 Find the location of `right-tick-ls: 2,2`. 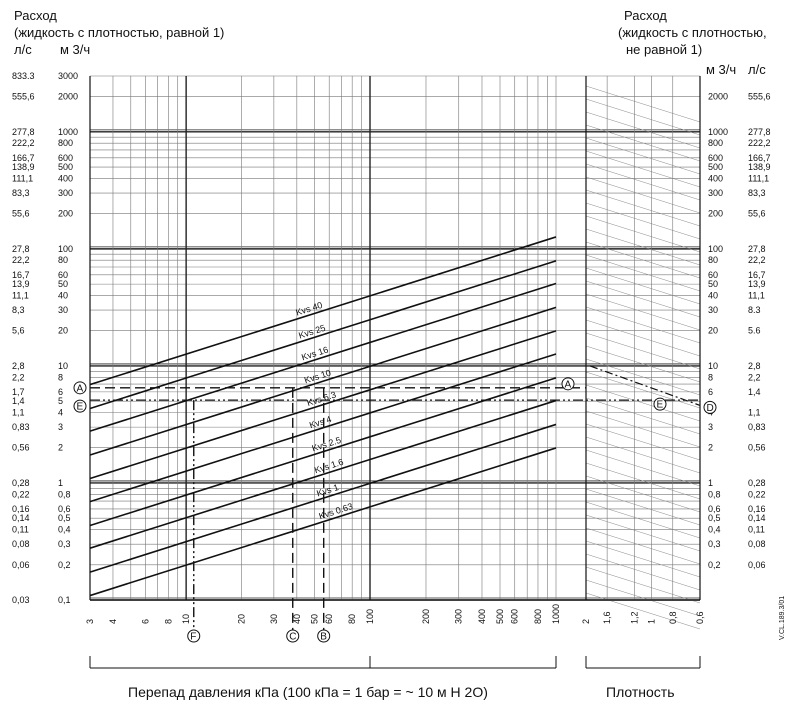

right-tick-ls: 2,2 is located at coordinates (754, 377).